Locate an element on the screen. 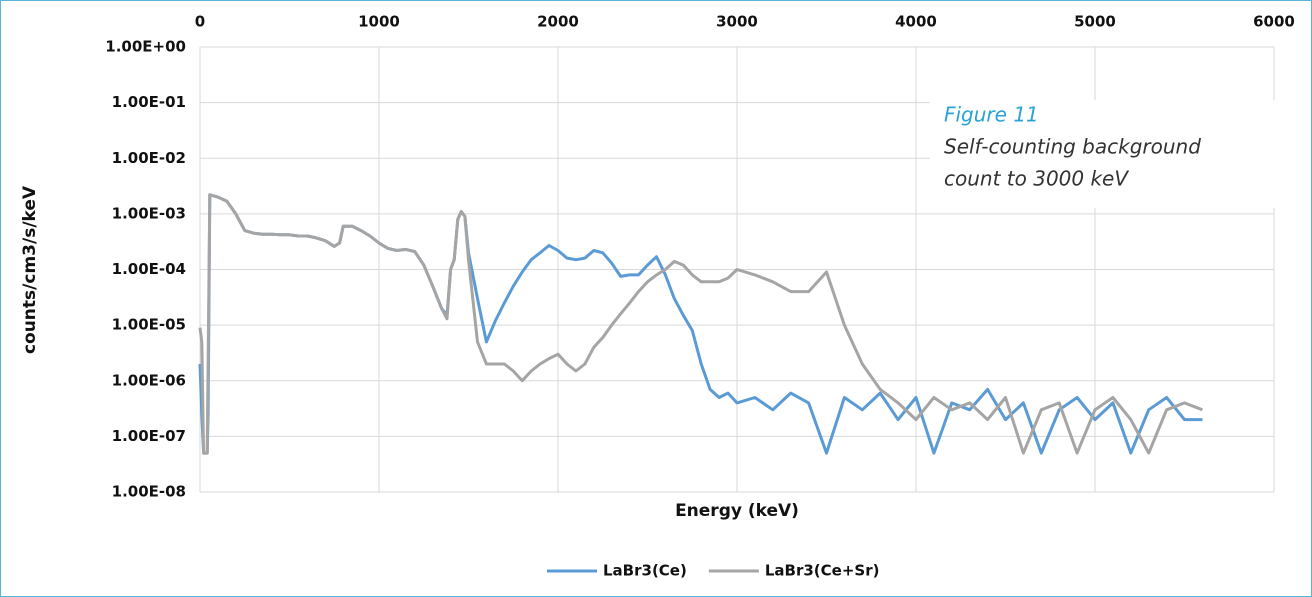 The width and height of the screenshot is (1312, 597). x-axis-label: Energy (keV) is located at coordinates (737, 511).